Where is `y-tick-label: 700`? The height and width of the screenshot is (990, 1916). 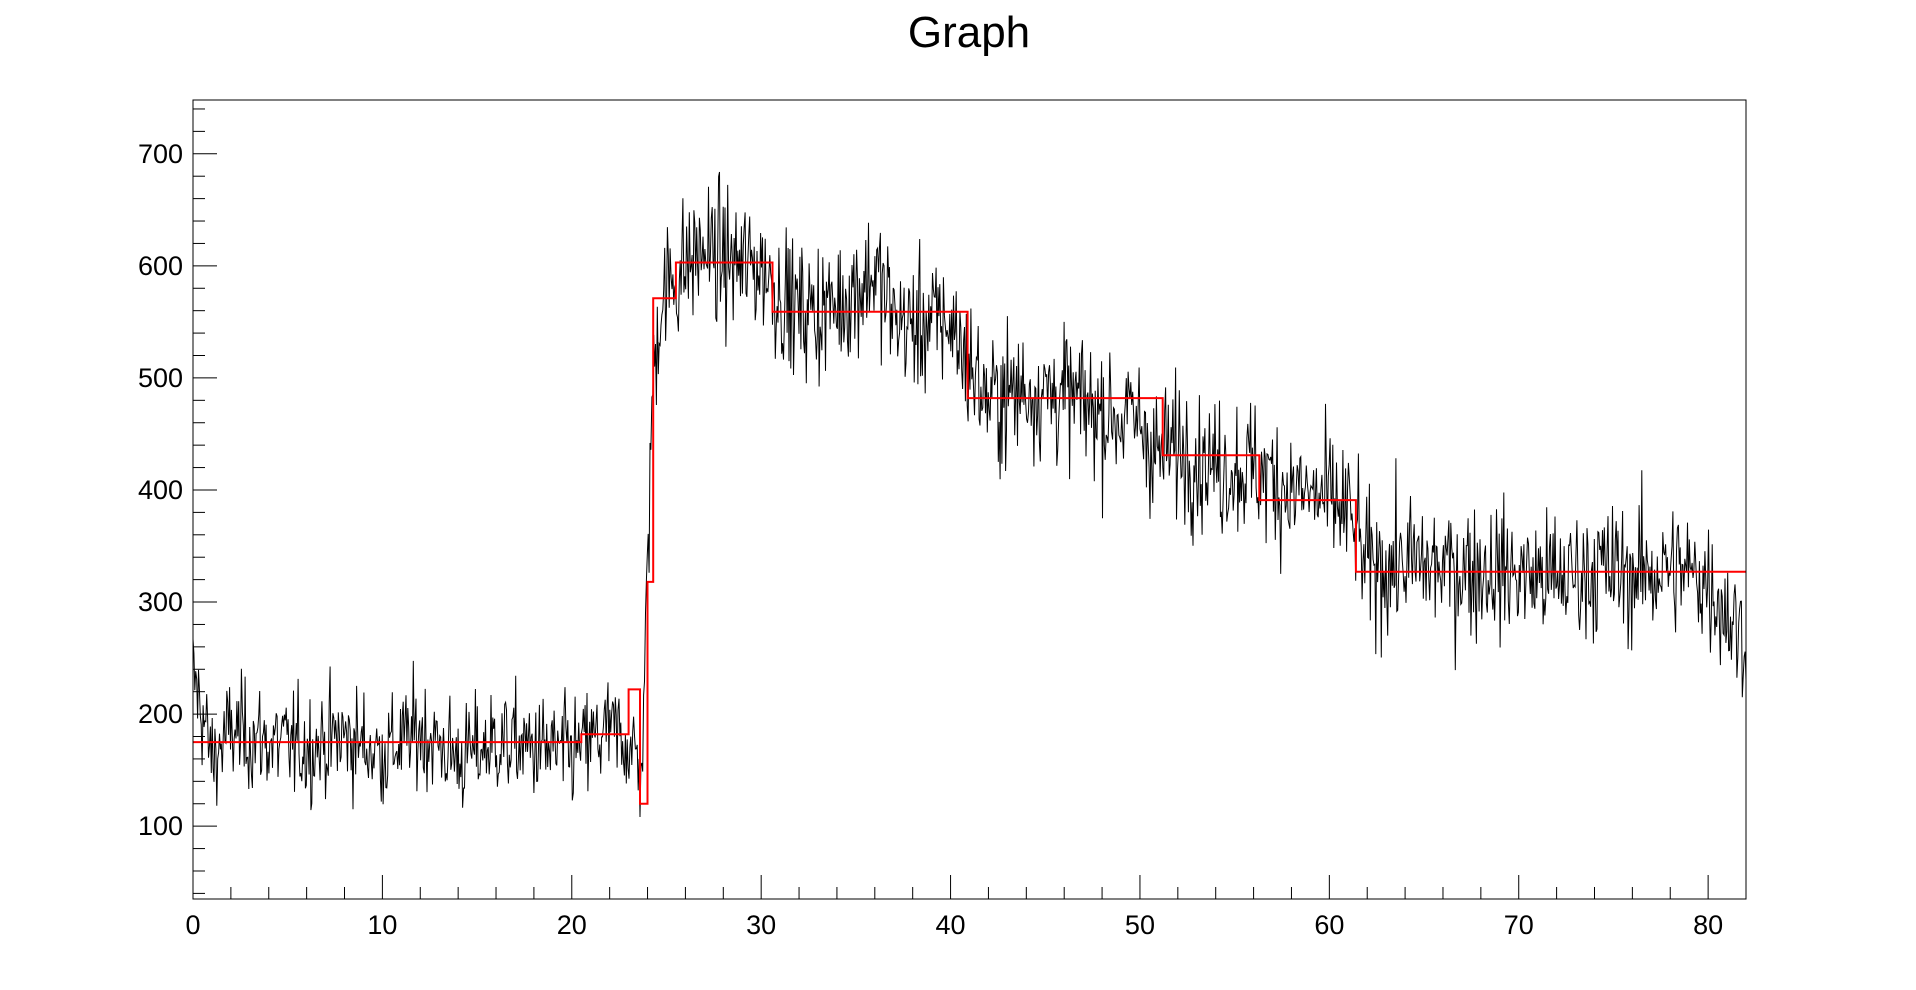 y-tick-label: 700 is located at coordinates (160, 154).